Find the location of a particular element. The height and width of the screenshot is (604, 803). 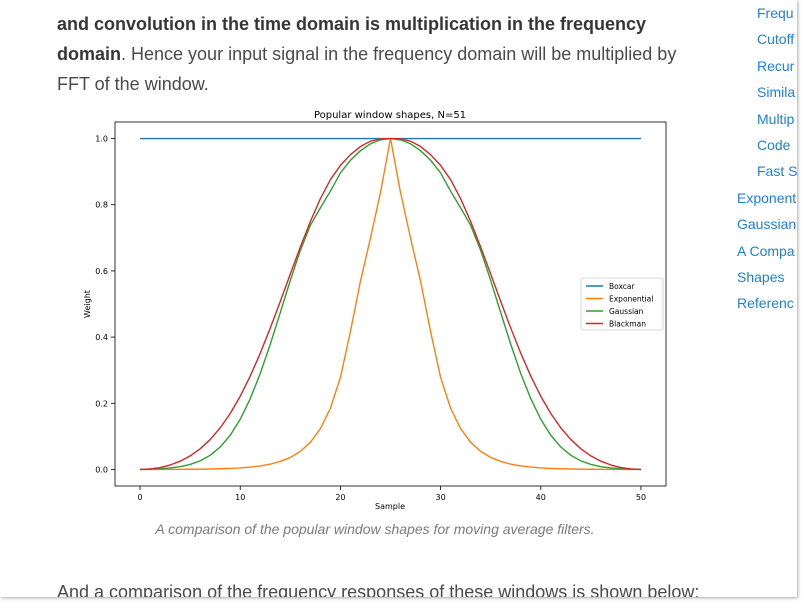

toc-link: Fast S is located at coordinates (777, 171).